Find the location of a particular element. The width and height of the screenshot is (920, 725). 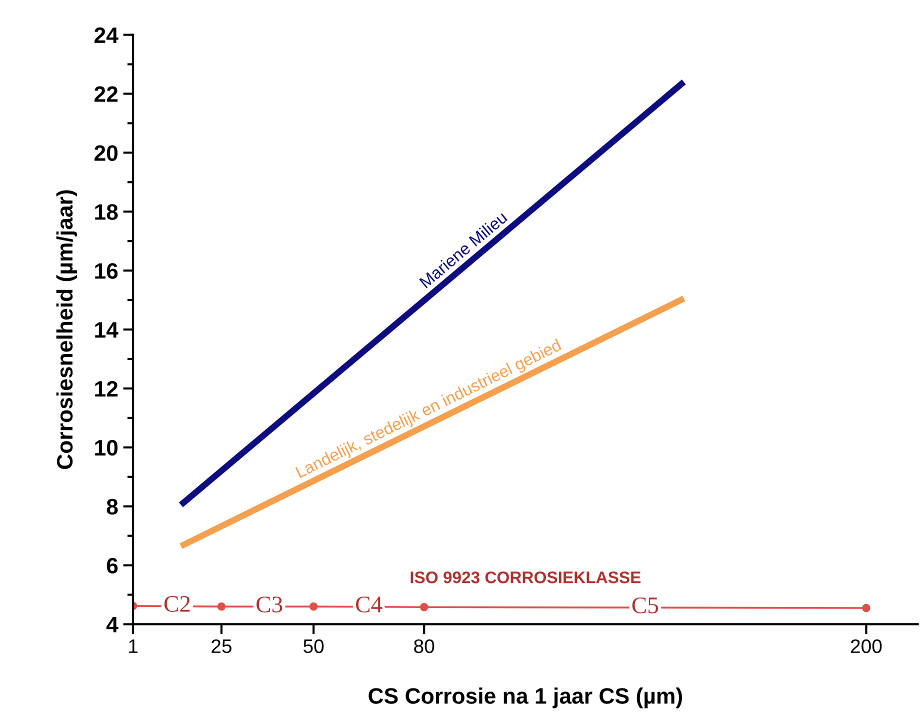

x-tick-label: 1 is located at coordinates (133, 646).